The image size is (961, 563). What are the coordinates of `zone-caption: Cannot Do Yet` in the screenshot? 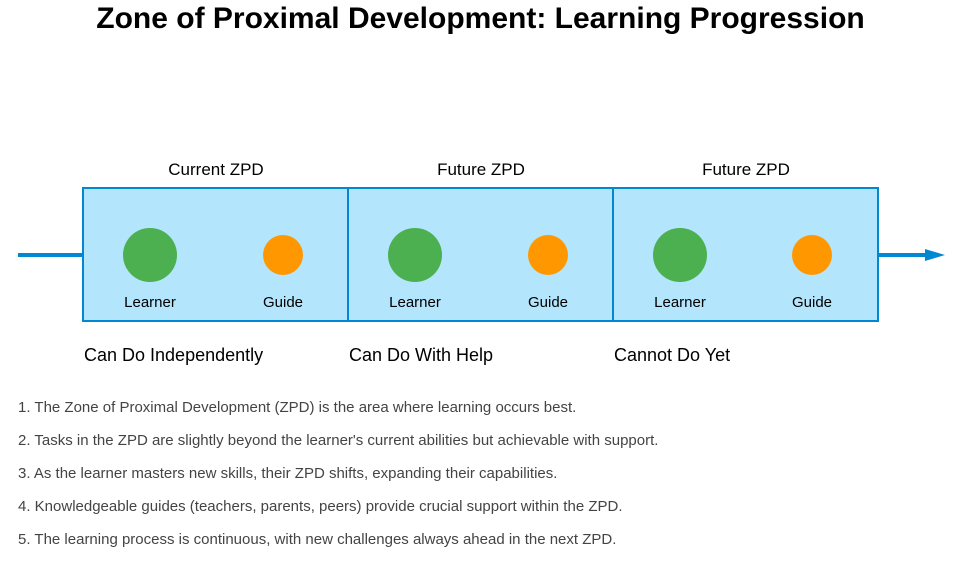 It's located at (672, 355).